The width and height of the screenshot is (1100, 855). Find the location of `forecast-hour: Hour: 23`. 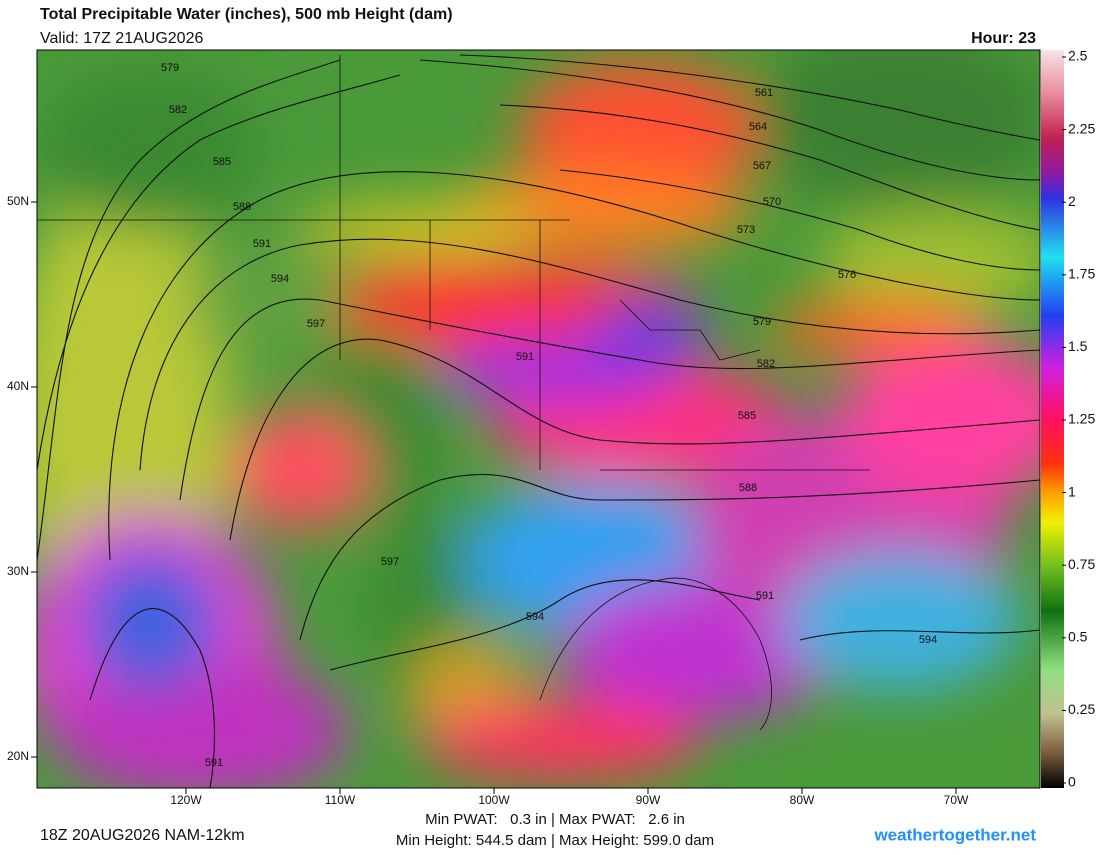

forecast-hour: Hour: 23 is located at coordinates (1003, 38).